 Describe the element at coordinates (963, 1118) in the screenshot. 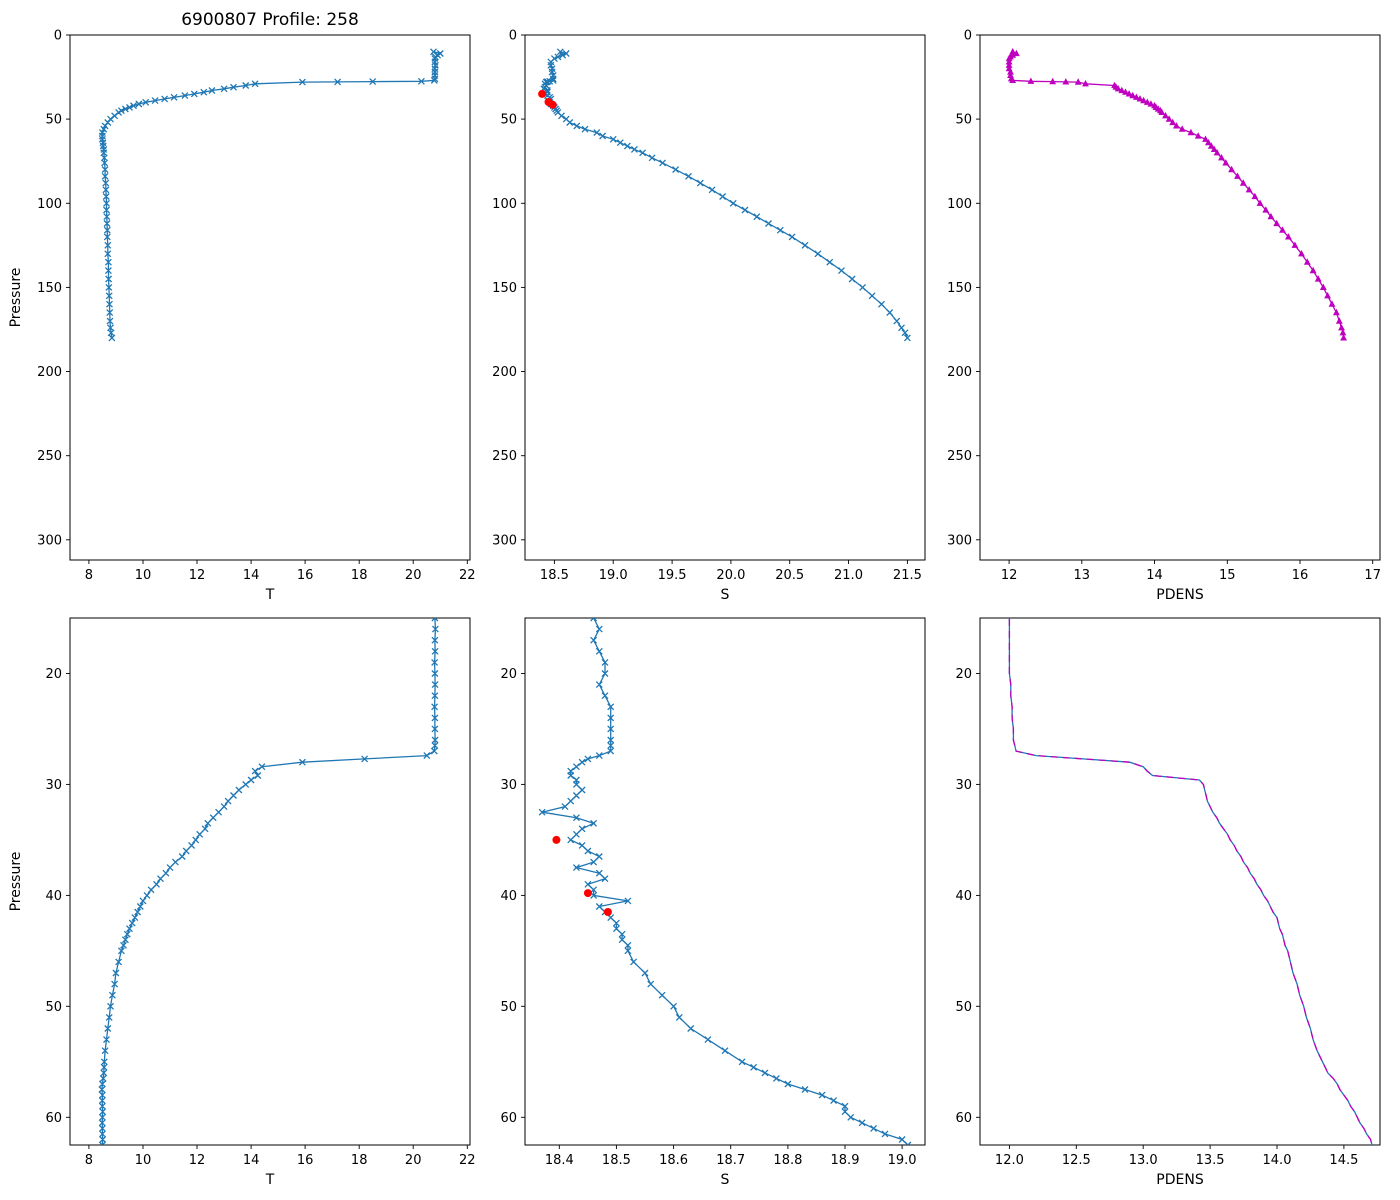

I see `y-tick-label: 60` at that location.